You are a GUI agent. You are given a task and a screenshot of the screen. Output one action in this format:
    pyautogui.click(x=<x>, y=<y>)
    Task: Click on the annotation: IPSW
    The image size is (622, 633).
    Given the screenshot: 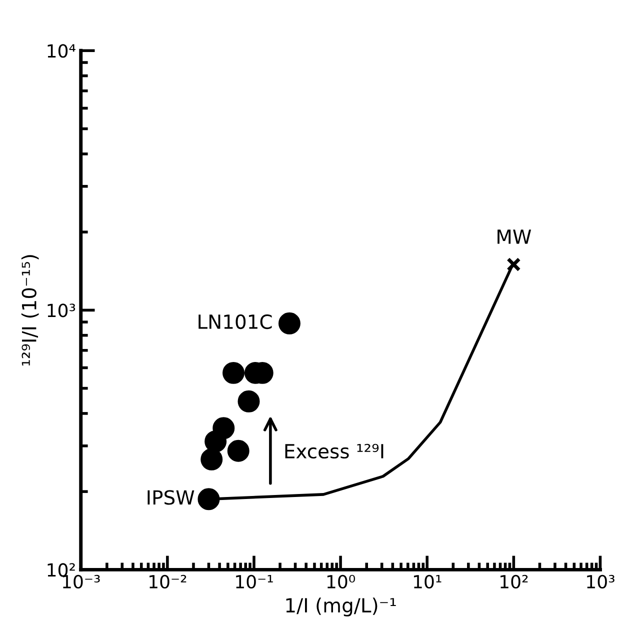 What is the action you would take?
    pyautogui.click(x=171, y=497)
    